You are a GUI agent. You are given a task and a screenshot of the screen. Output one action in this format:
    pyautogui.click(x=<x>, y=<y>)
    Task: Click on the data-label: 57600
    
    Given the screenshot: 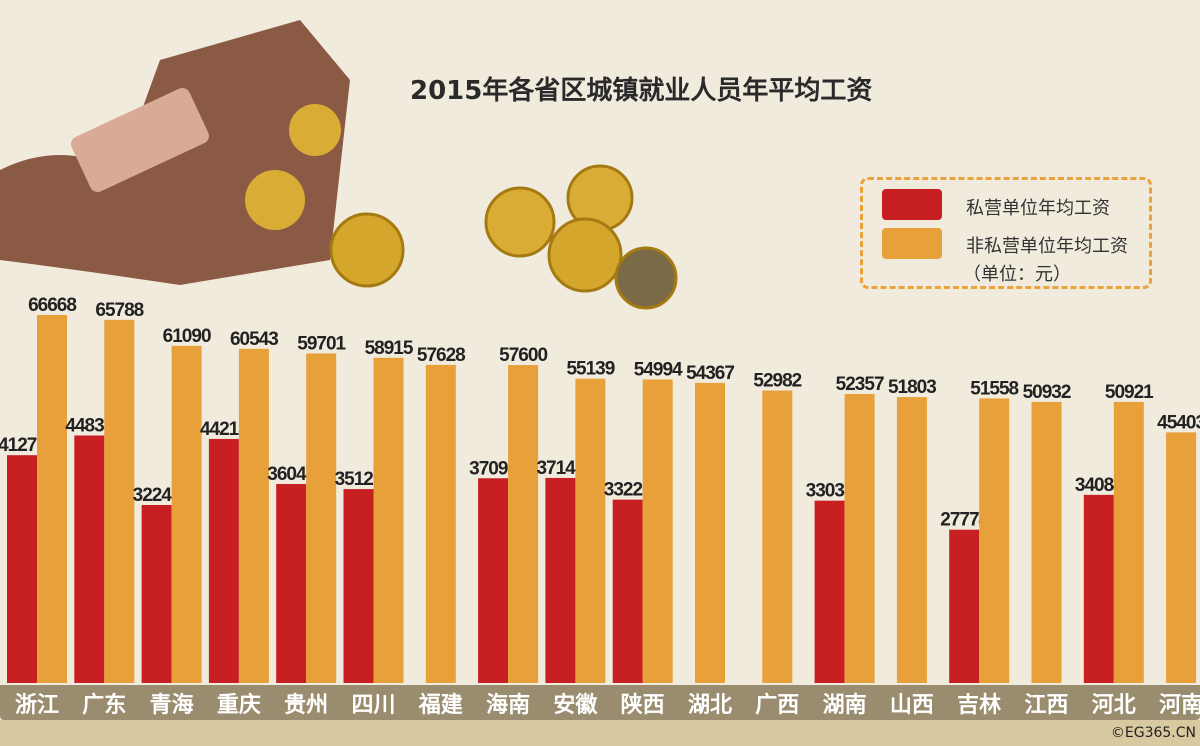 What is the action you would take?
    pyautogui.click(x=523, y=355)
    